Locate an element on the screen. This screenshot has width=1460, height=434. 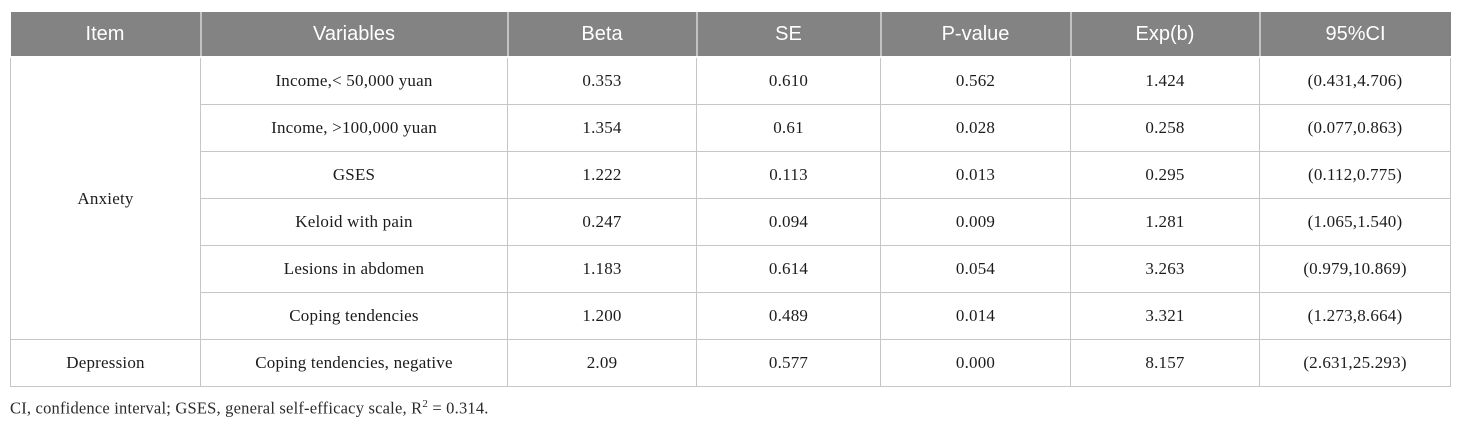
footnote-text-end: = 0.314. is located at coordinates (458, 408).